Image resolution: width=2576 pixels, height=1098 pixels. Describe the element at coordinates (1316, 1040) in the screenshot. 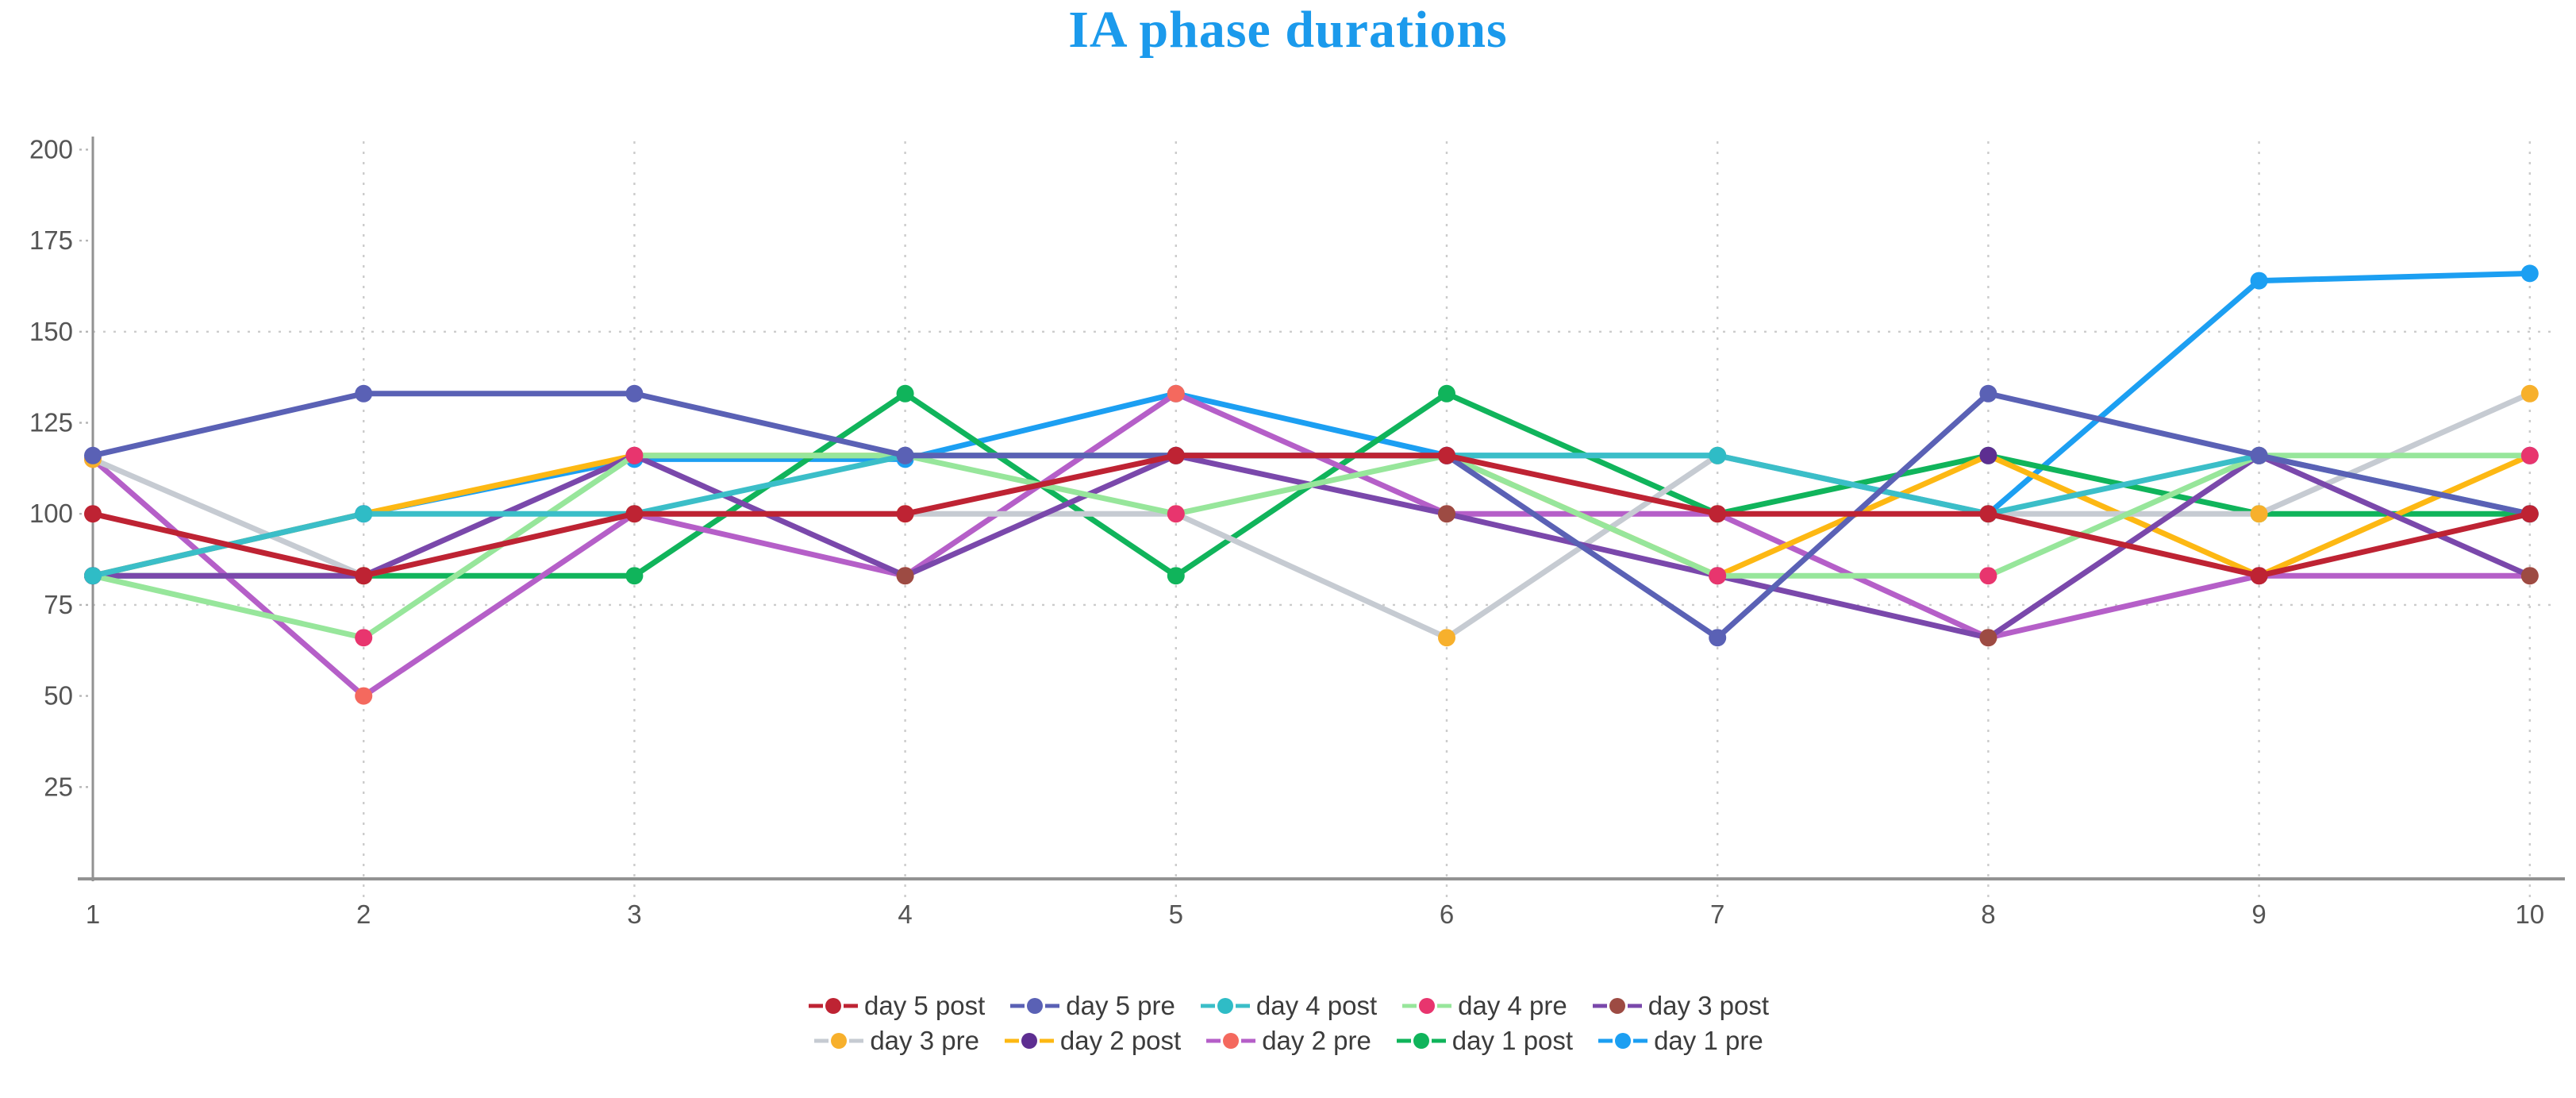

I see `legend-label: day 2 pre` at that location.